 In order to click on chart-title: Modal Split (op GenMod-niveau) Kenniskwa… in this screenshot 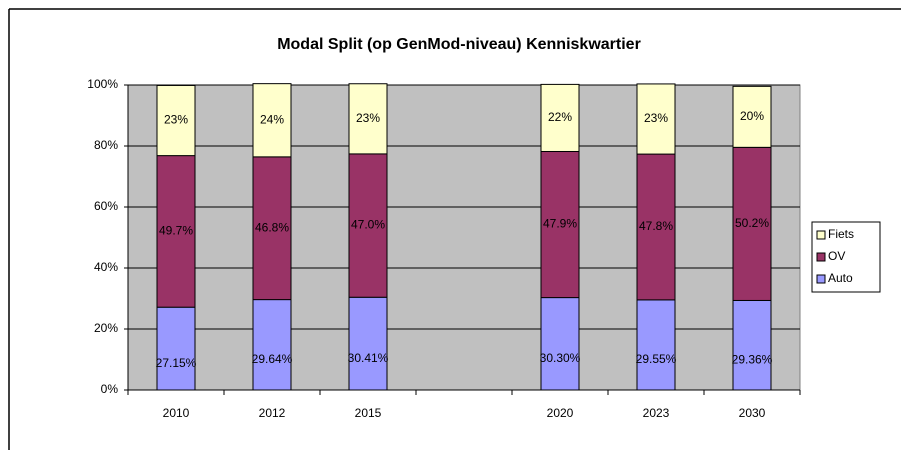, I will do `click(459, 44)`.